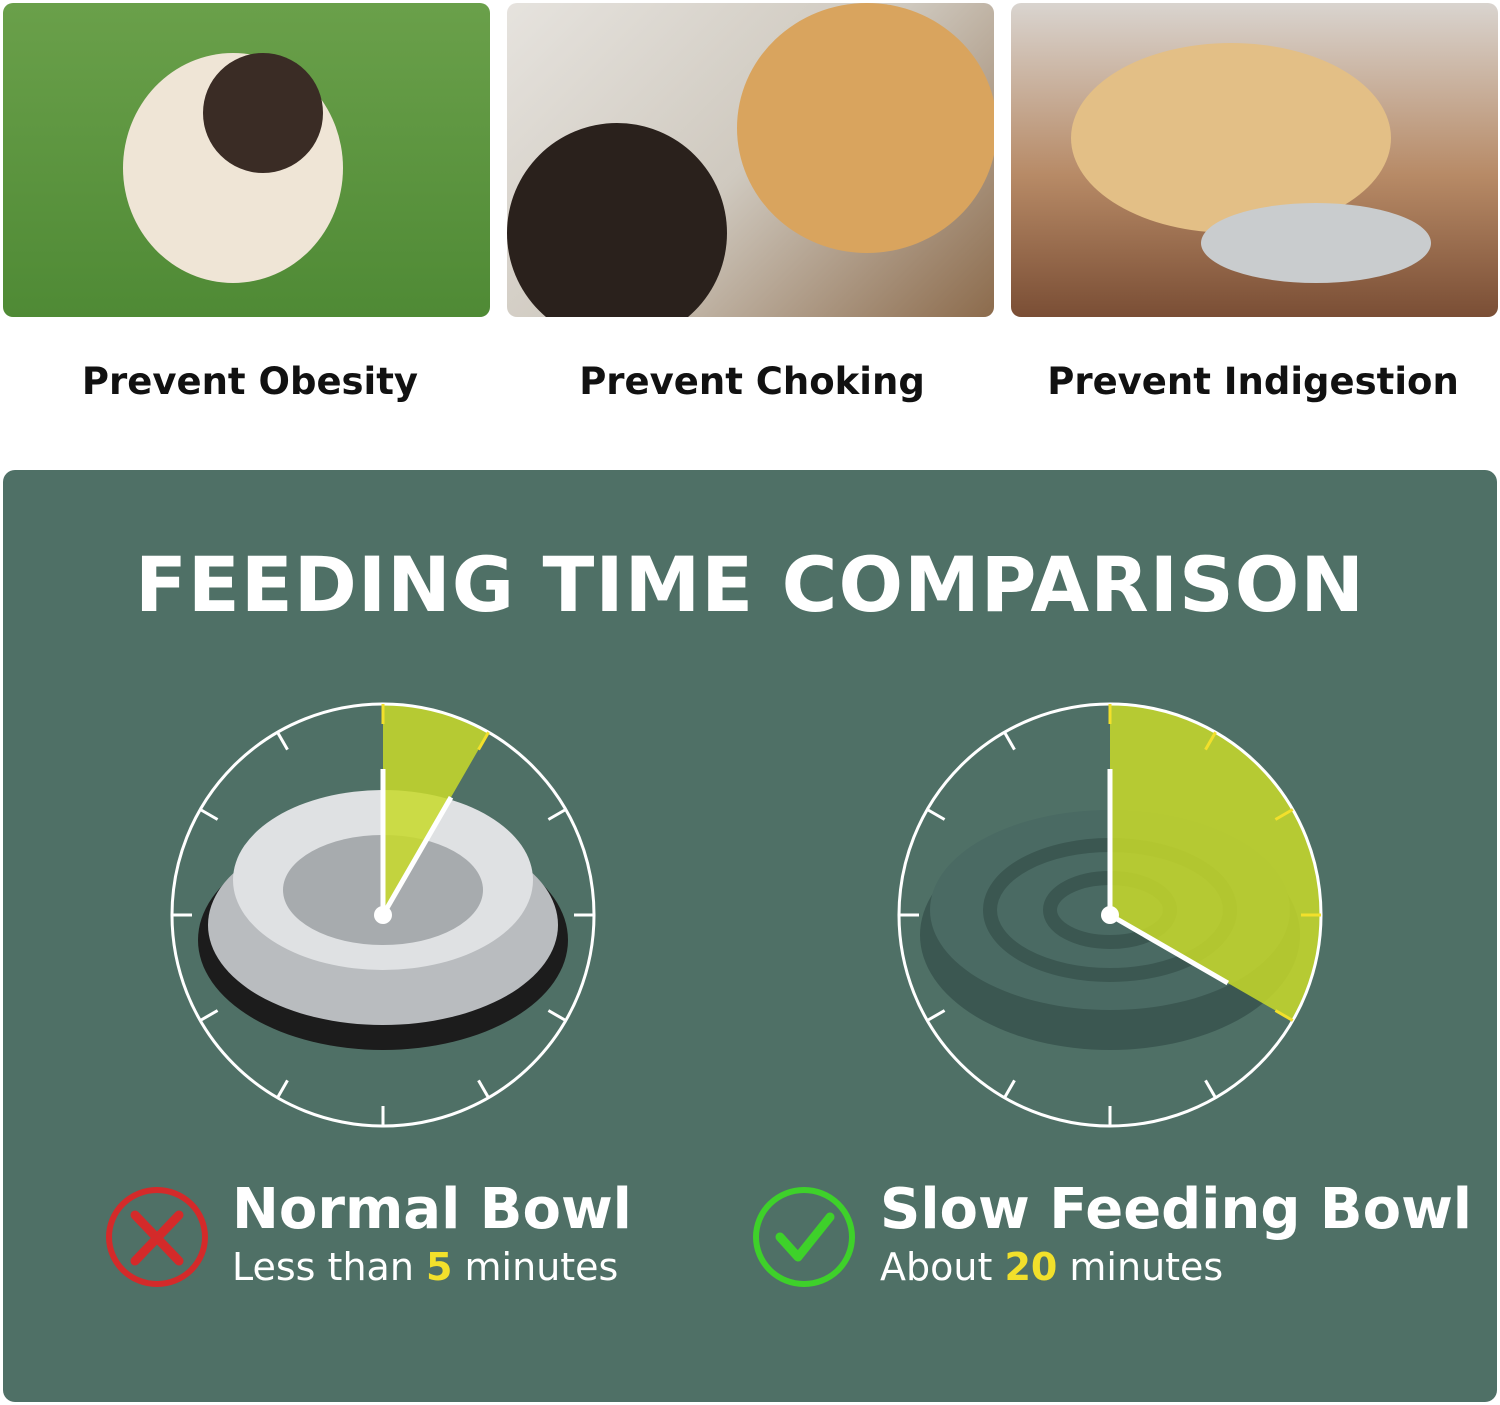 The width and height of the screenshot is (1500, 1405). Describe the element at coordinates (425, 1267) in the screenshot. I see `normal-bowl-time: Less than 5 minutes` at that location.